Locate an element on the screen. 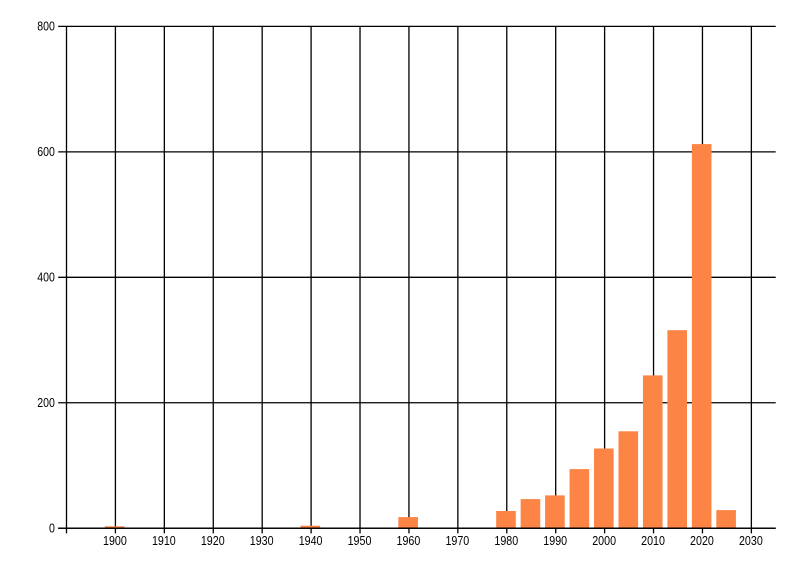  svg-text: 1980 is located at coordinates (506, 540).